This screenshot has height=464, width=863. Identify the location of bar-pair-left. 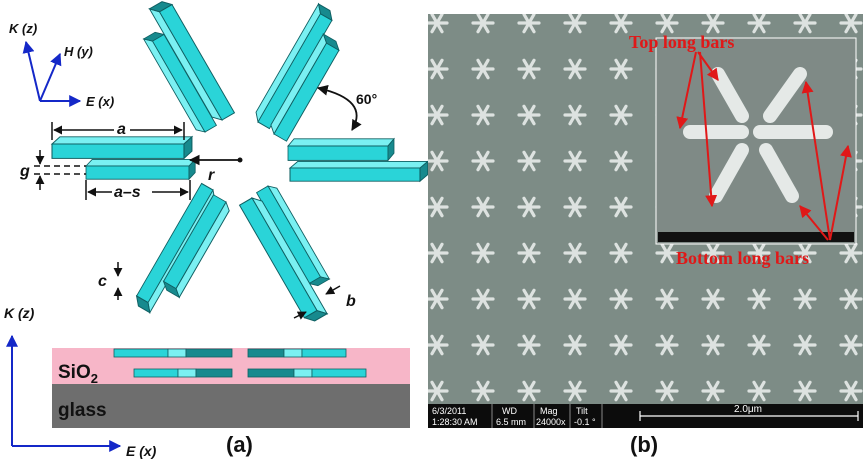
(123, 158).